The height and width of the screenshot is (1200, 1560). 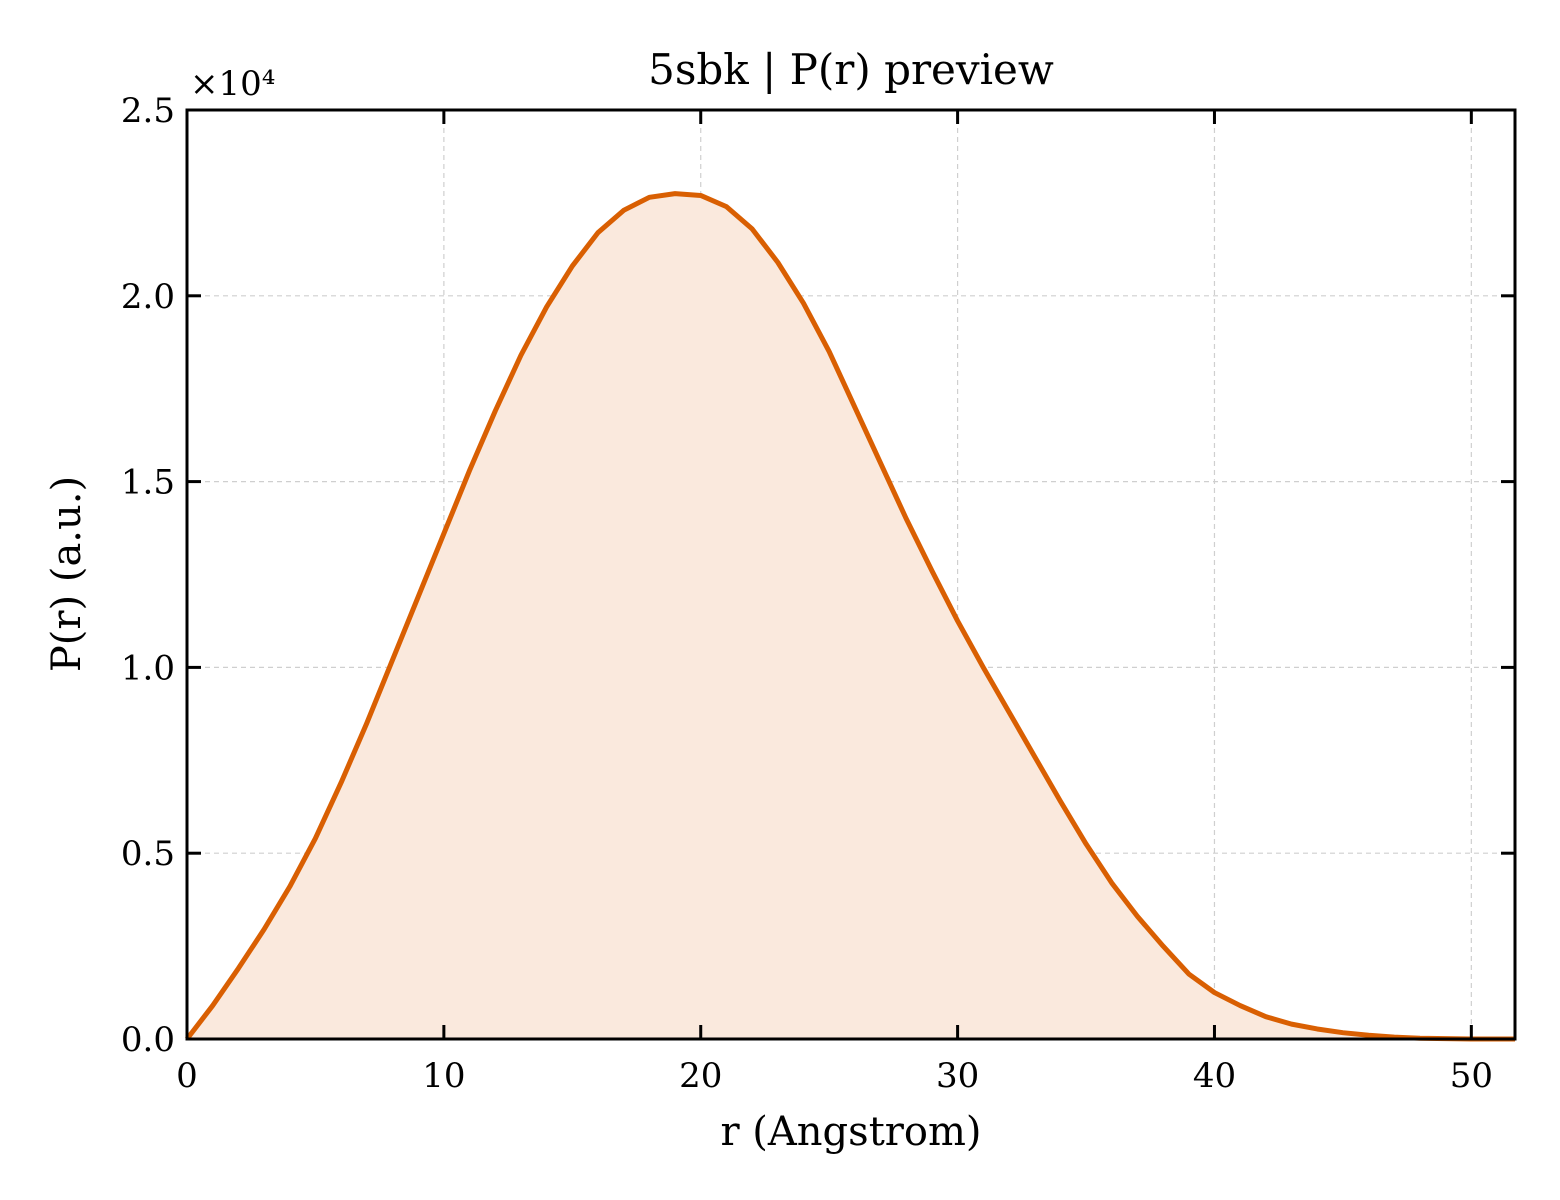 I want to click on y-tick-label: 1.5, so click(x=148, y=483).